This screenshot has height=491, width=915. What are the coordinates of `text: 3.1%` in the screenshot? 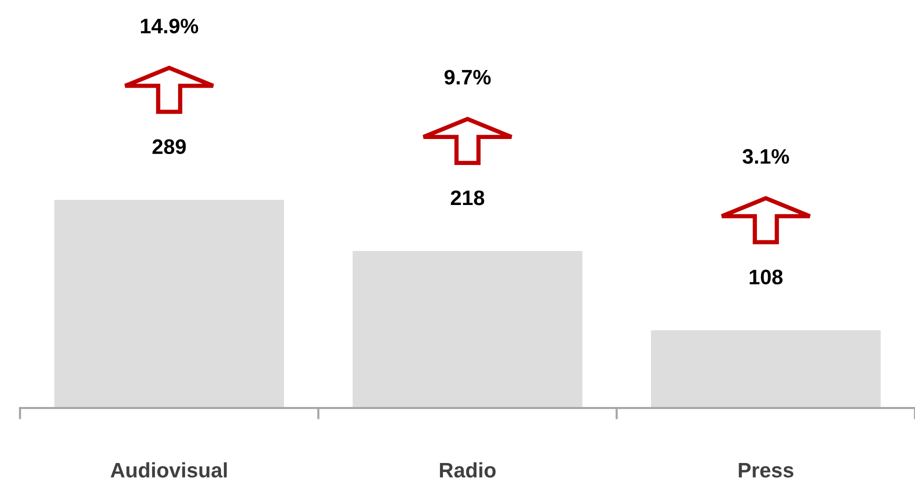 It's located at (766, 156).